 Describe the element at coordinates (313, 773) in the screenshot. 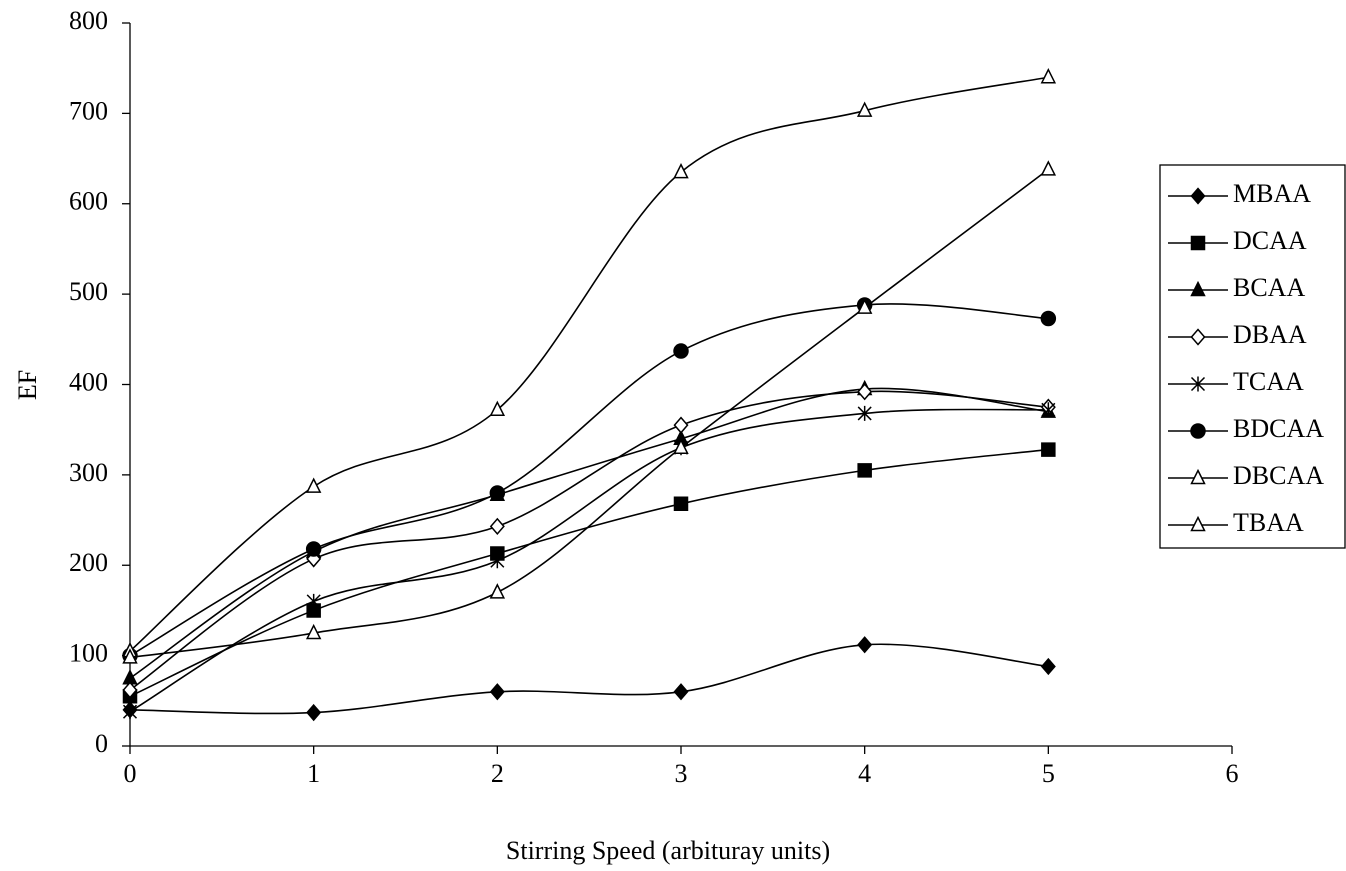

I see `x-tick-label: 1` at that location.